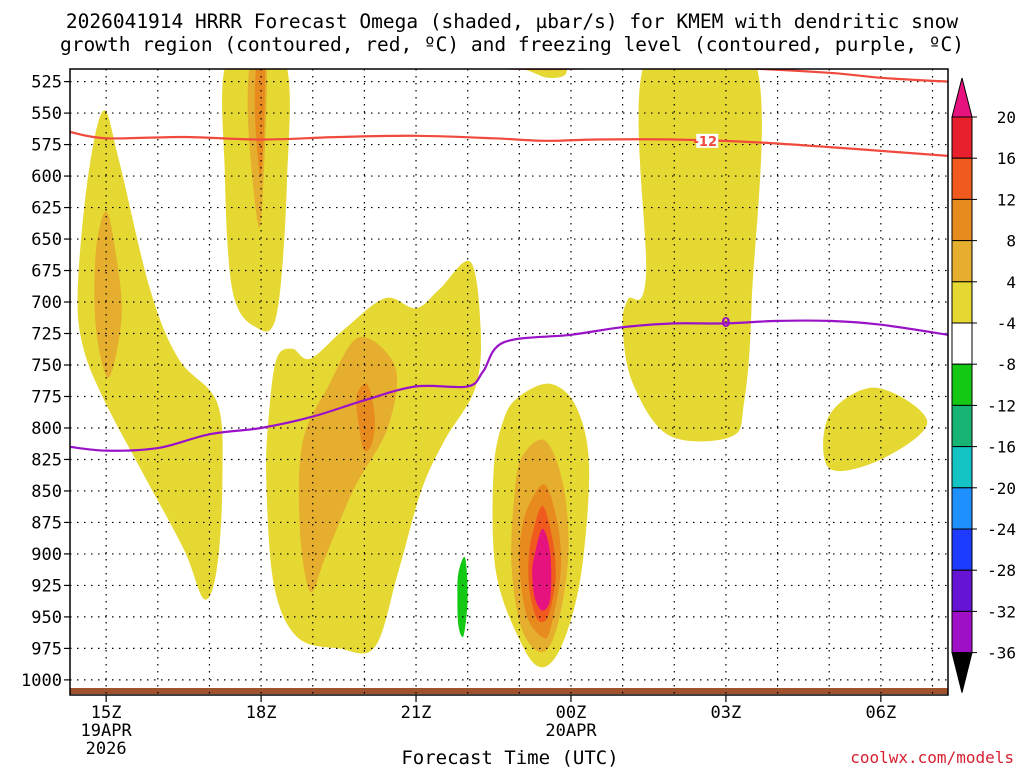 The height and width of the screenshot is (768, 1024). Describe the element at coordinates (46, 429) in the screenshot. I see `y-tick-label: 800` at that location.